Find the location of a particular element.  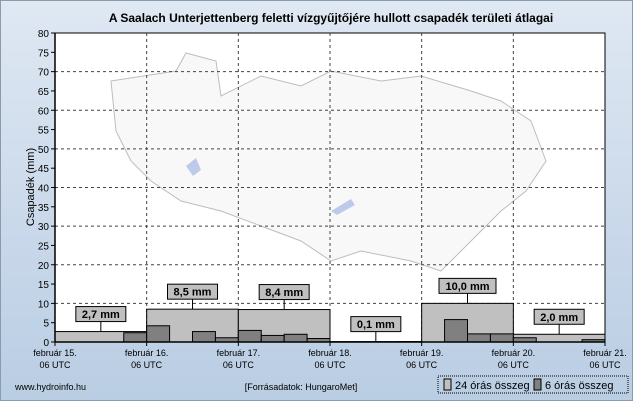

x-tick-label-date: február 17. is located at coordinates (239, 353).